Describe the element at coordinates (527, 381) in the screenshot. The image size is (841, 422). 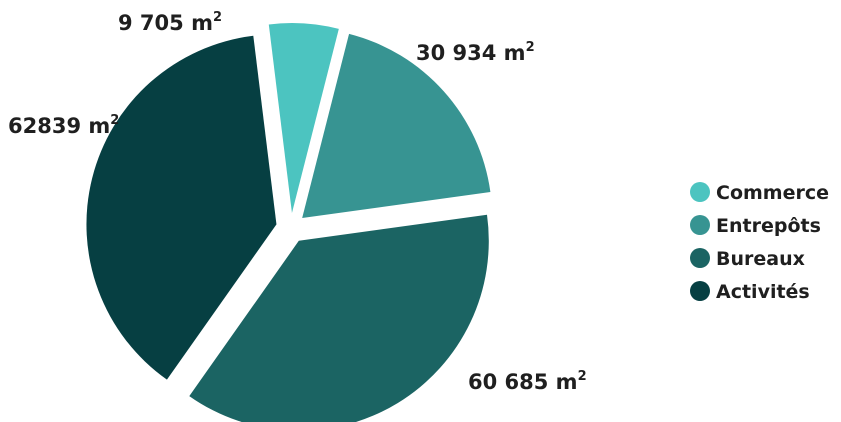
I see `slice-value-label-bureaux: 60 685 m2` at that location.